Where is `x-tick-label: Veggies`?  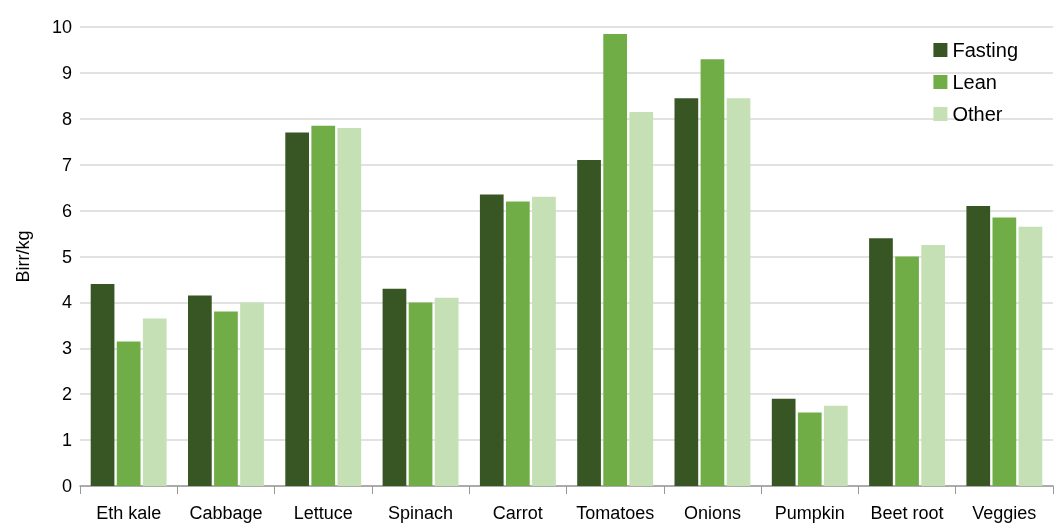 x-tick-label: Veggies is located at coordinates (1004, 513).